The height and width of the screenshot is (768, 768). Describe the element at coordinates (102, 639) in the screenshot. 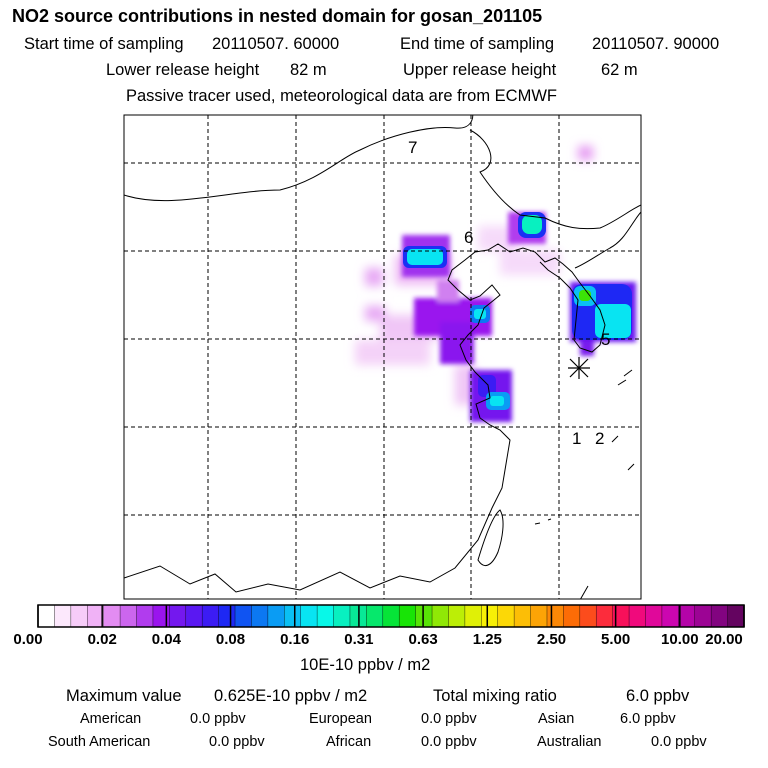

I see `colorbar-tick-label: 0.02` at that location.